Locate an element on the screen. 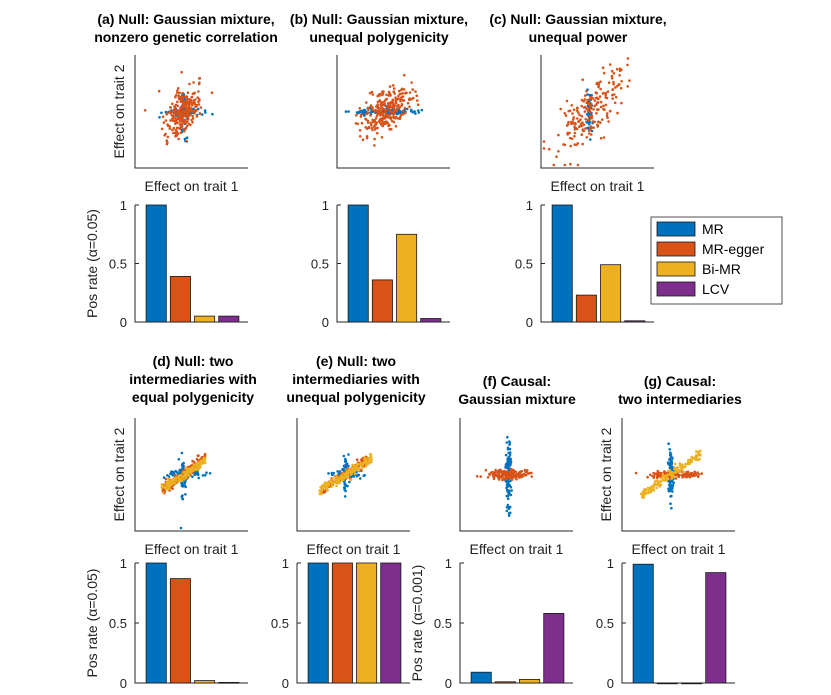 Image resolution: width=831 pixels, height=695 pixels. bar-bi-mr is located at coordinates (611, 293).